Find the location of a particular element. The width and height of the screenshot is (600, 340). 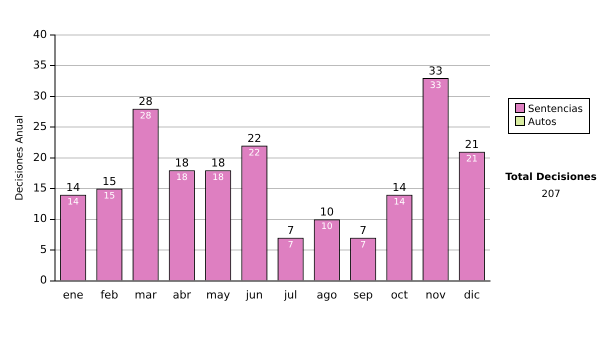

x-tick-label: jul is located at coordinates (290, 295).